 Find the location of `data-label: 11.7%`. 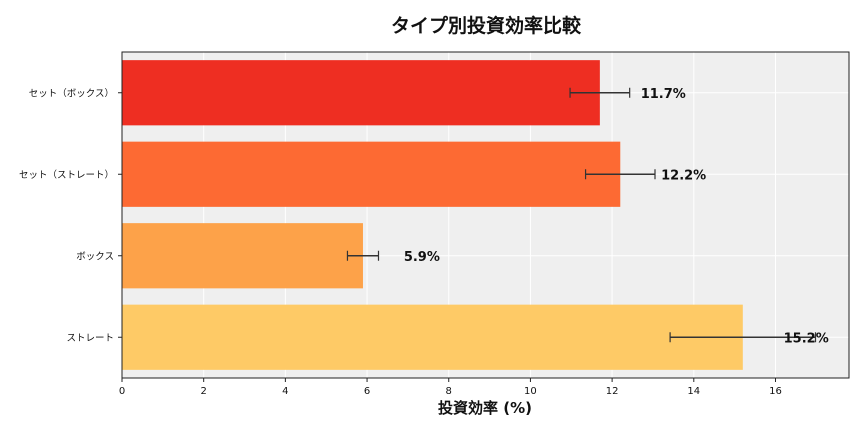

data-label: 11.7% is located at coordinates (663, 94).